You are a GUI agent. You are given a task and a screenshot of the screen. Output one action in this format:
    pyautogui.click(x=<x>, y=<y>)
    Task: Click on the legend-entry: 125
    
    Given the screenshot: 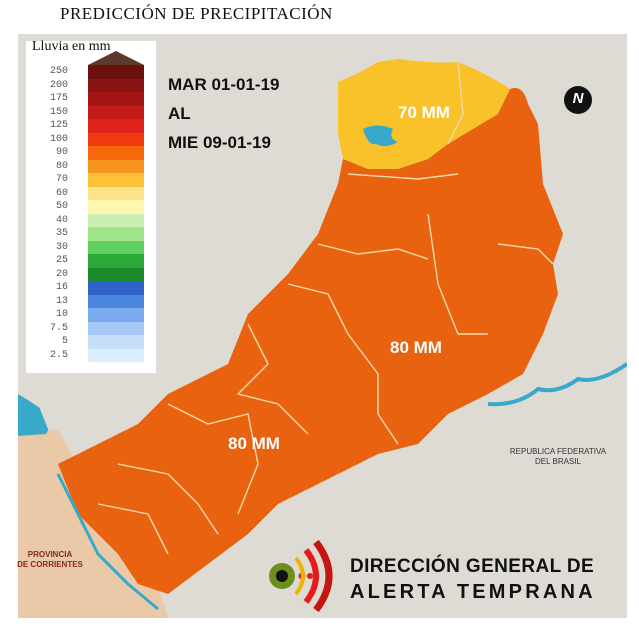 What is the action you would take?
    pyautogui.click(x=91, y=126)
    